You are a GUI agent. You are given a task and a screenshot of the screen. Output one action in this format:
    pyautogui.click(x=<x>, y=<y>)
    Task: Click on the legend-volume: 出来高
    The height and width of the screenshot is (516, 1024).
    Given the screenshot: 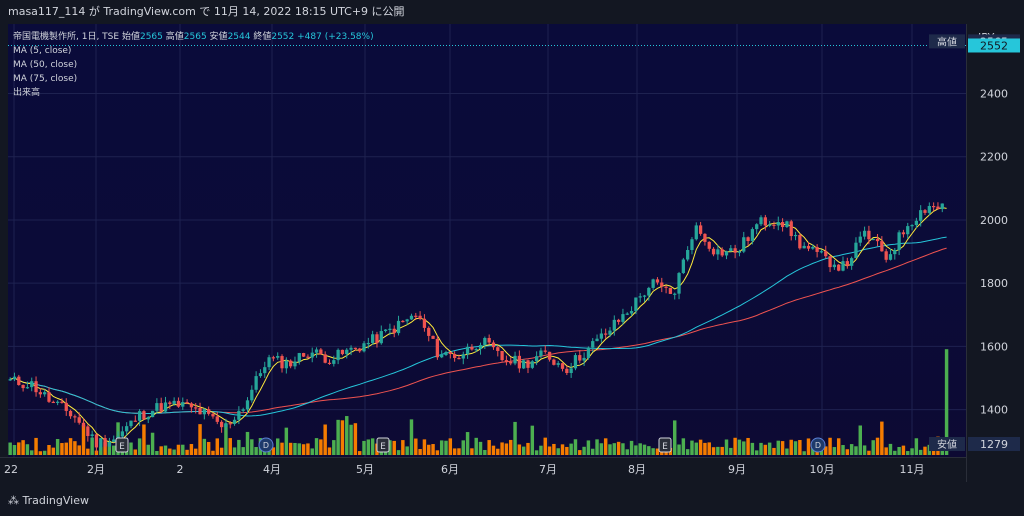 What is the action you would take?
    pyautogui.click(x=27, y=93)
    